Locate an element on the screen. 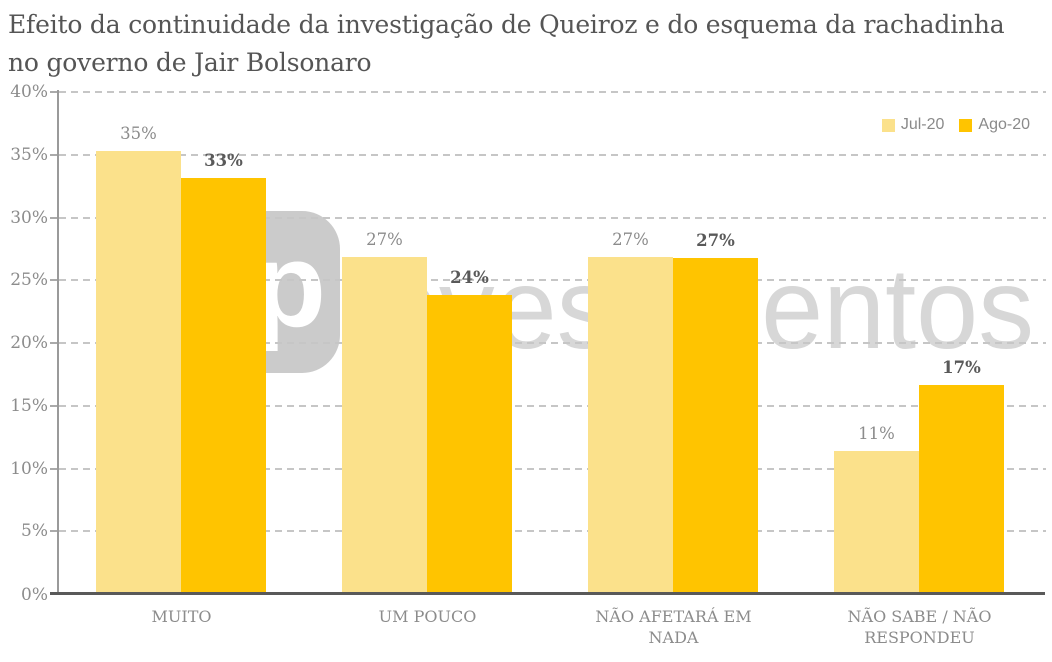  y-axis-label-25: 25% is located at coordinates (29, 280).